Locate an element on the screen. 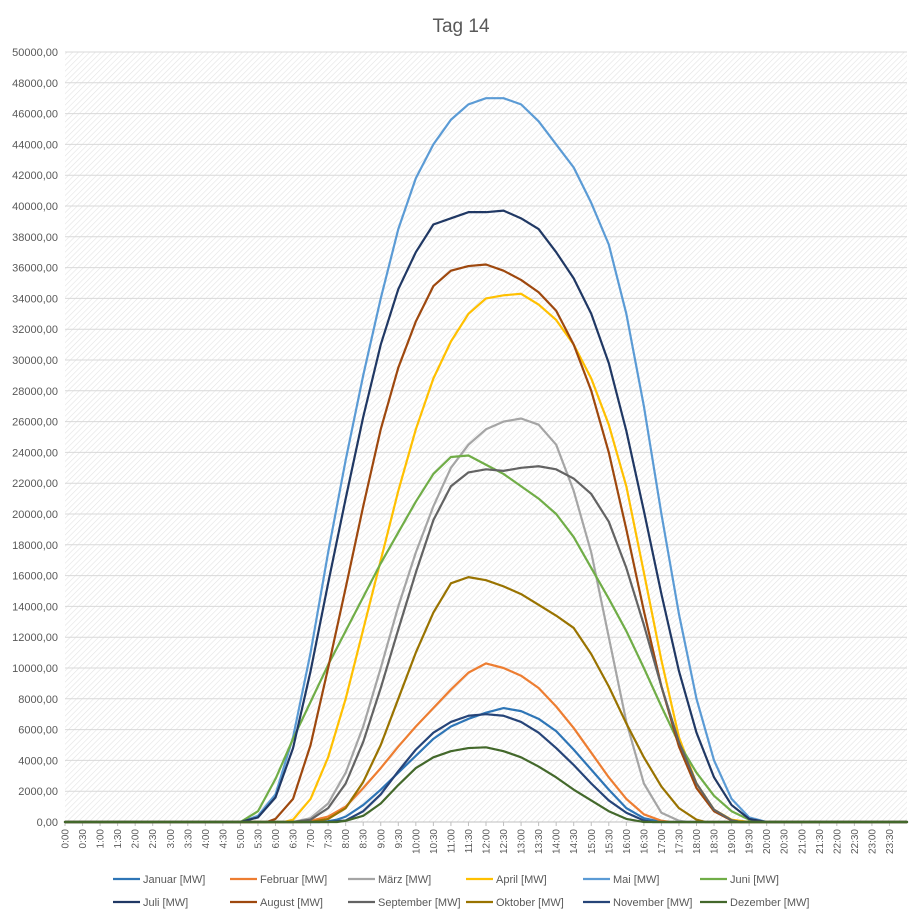 The image size is (921, 921). x-tick-label: 14:00 is located at coordinates (557, 841).